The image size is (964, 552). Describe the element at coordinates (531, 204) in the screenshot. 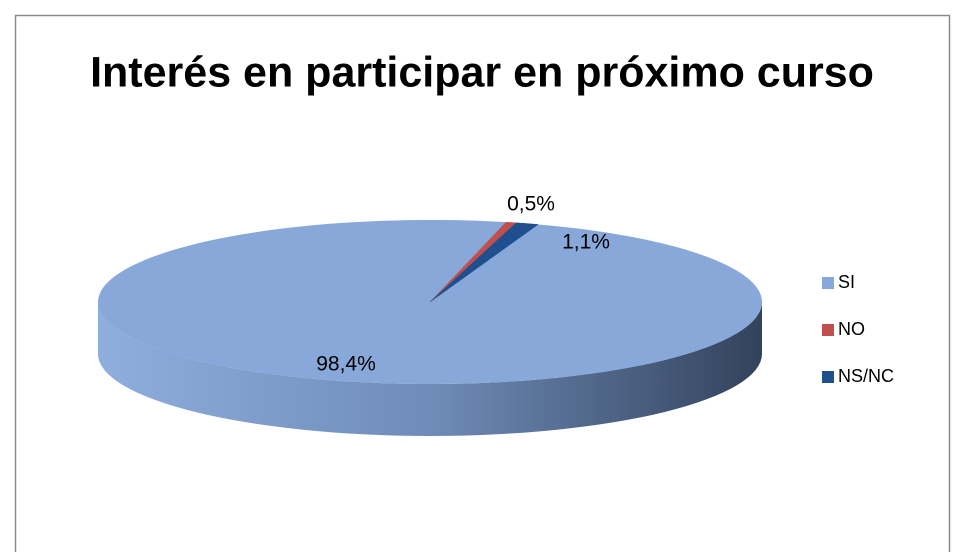

I see `data-label: 0,5%` at that location.